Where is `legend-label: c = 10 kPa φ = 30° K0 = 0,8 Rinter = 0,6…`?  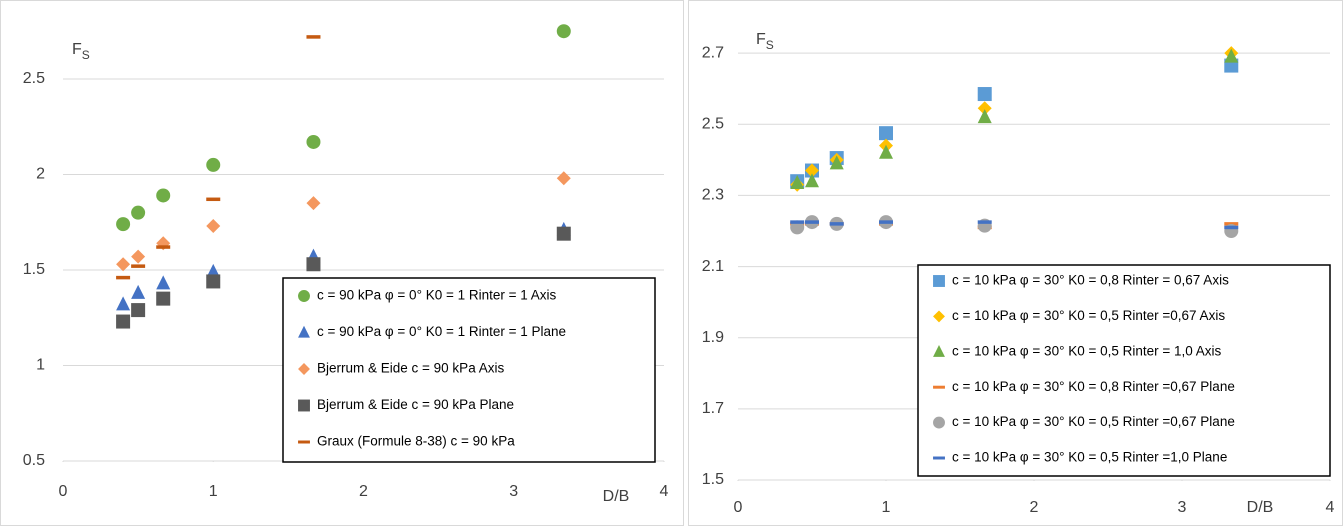 legend-label: c = 10 kPa φ = 30° K0 = 0,8 Rinter = 0,6… is located at coordinates (1090, 280).